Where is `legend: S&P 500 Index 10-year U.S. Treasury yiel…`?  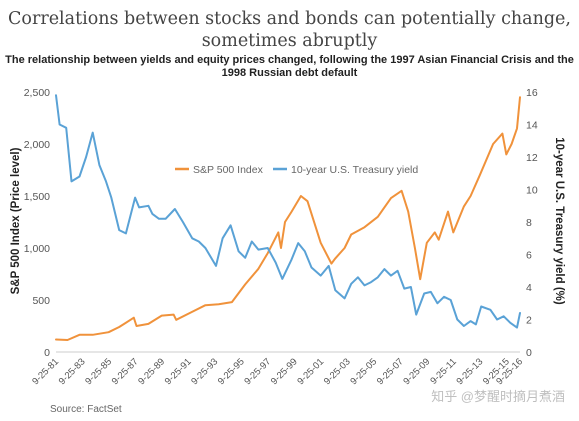
legend: S&P 500 Index 10-year U.S. Treasury yiel… is located at coordinates (296, 170).